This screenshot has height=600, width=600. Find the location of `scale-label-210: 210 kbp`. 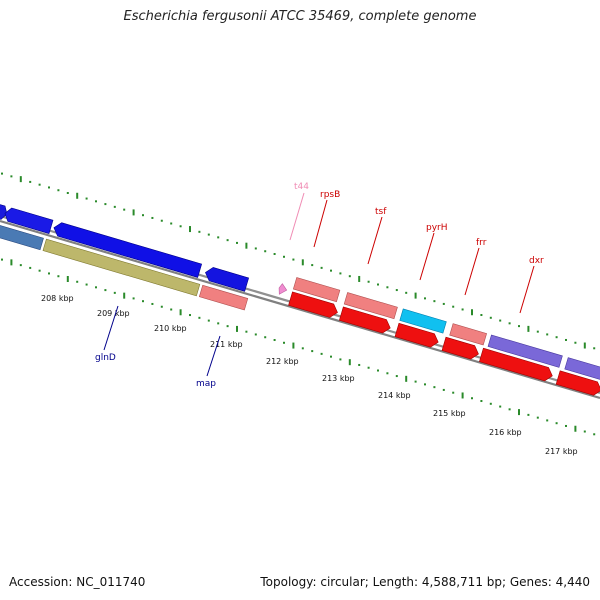

scale-label-210: 210 kbp is located at coordinates (170, 328).